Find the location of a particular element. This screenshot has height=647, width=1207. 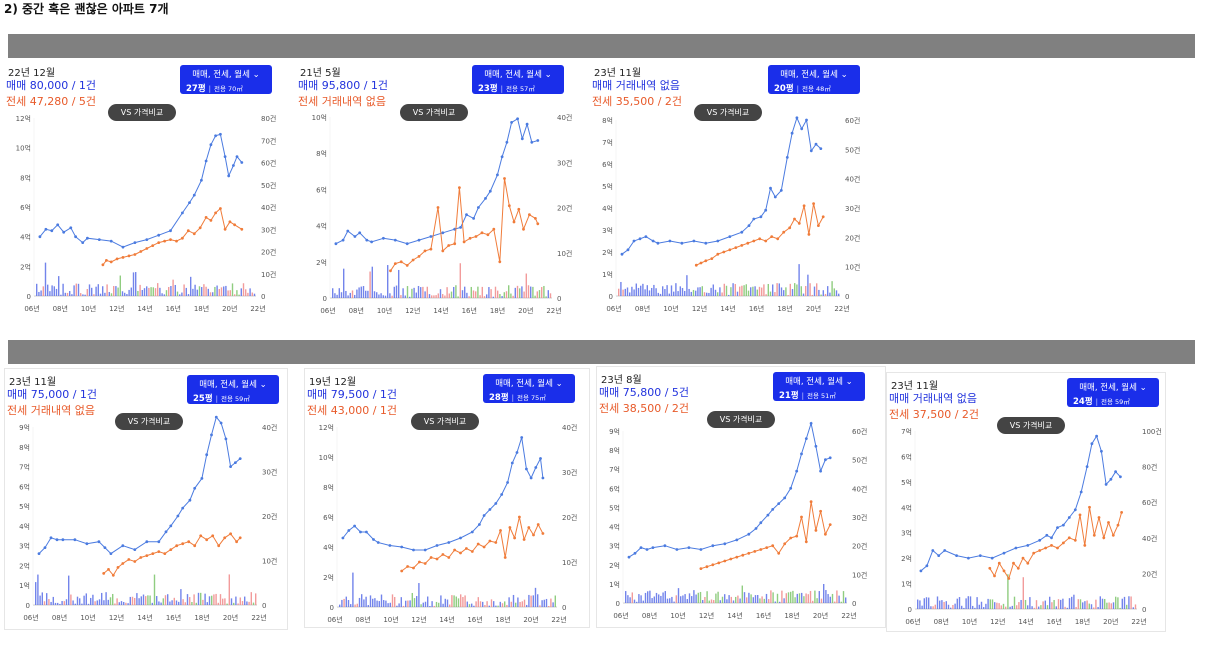

x-tick-label: 06년 is located at coordinates (620, 615).